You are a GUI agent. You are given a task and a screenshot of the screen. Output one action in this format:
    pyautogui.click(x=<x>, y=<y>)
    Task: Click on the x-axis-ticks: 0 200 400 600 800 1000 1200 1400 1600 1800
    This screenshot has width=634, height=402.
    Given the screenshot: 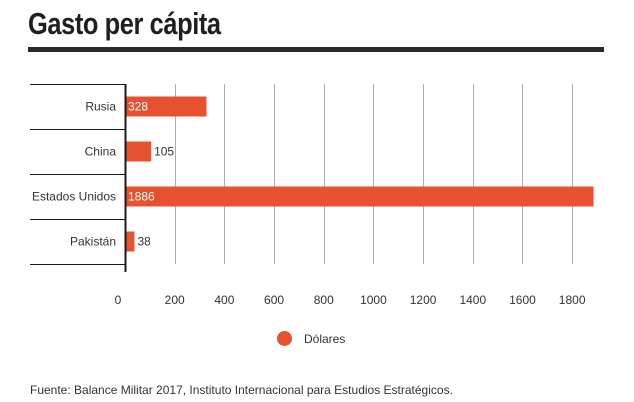 What is the action you would take?
    pyautogui.click(x=350, y=300)
    